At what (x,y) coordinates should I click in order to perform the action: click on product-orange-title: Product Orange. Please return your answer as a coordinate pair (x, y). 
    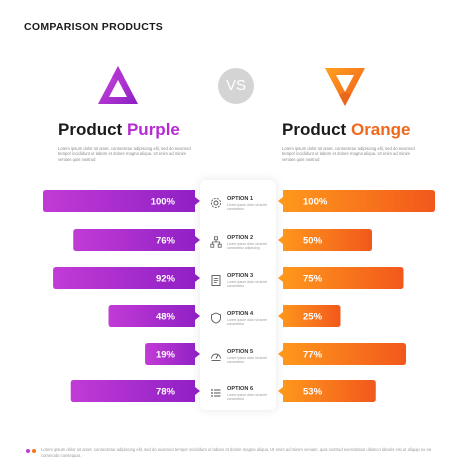
    Looking at the image, I should click on (346, 130).